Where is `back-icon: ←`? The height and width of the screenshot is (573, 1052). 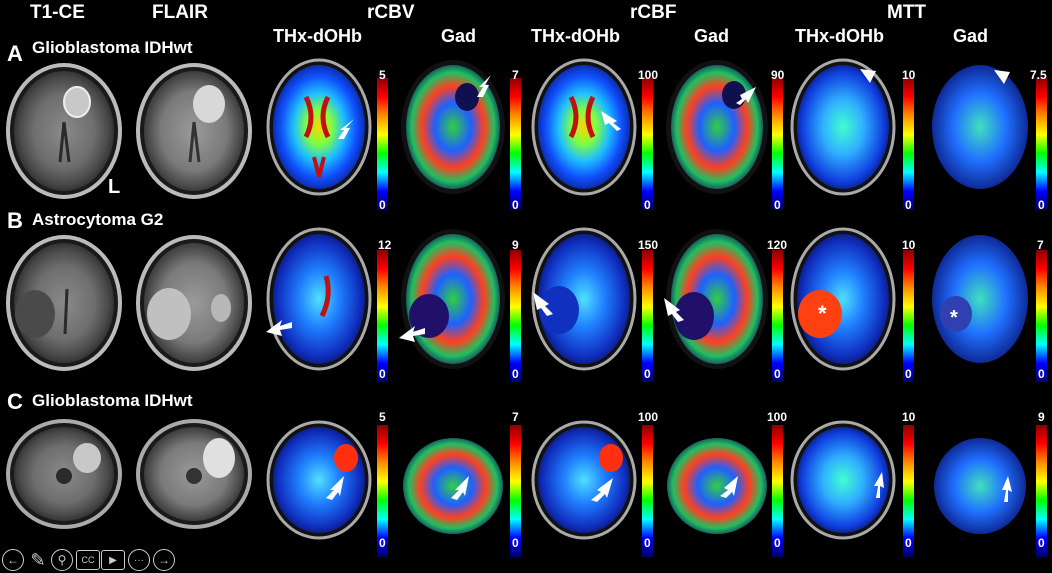
back-icon: ← is located at coordinates (13, 560).